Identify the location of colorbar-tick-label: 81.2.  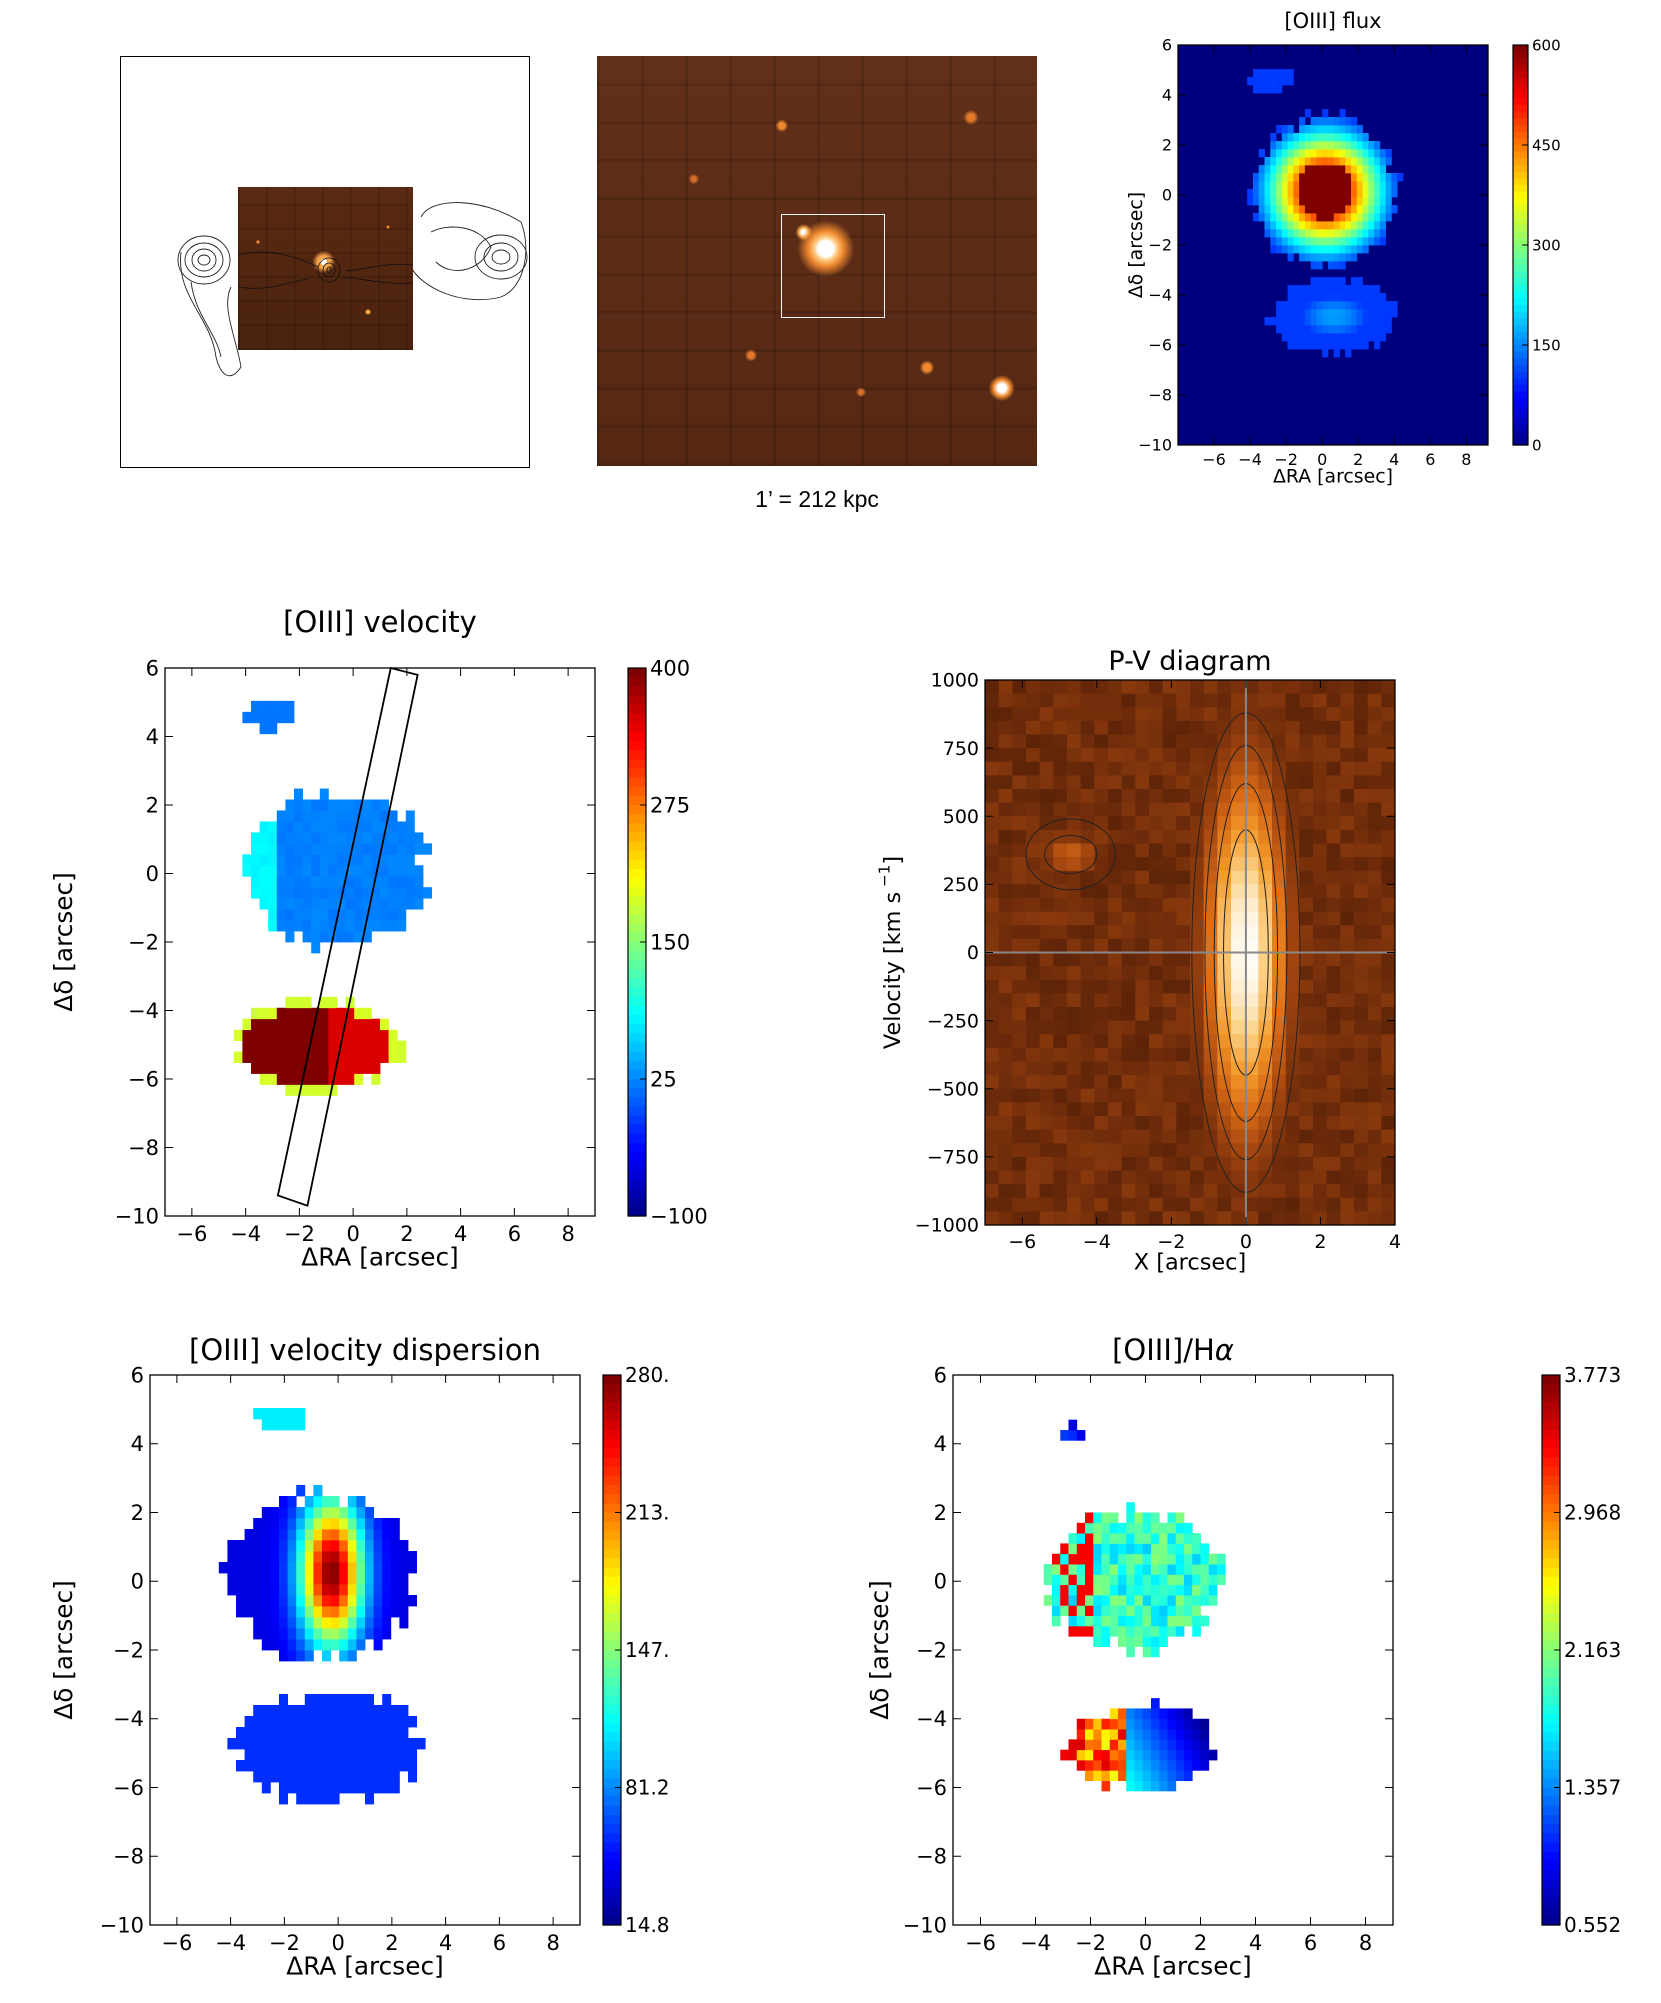
(647, 1788).